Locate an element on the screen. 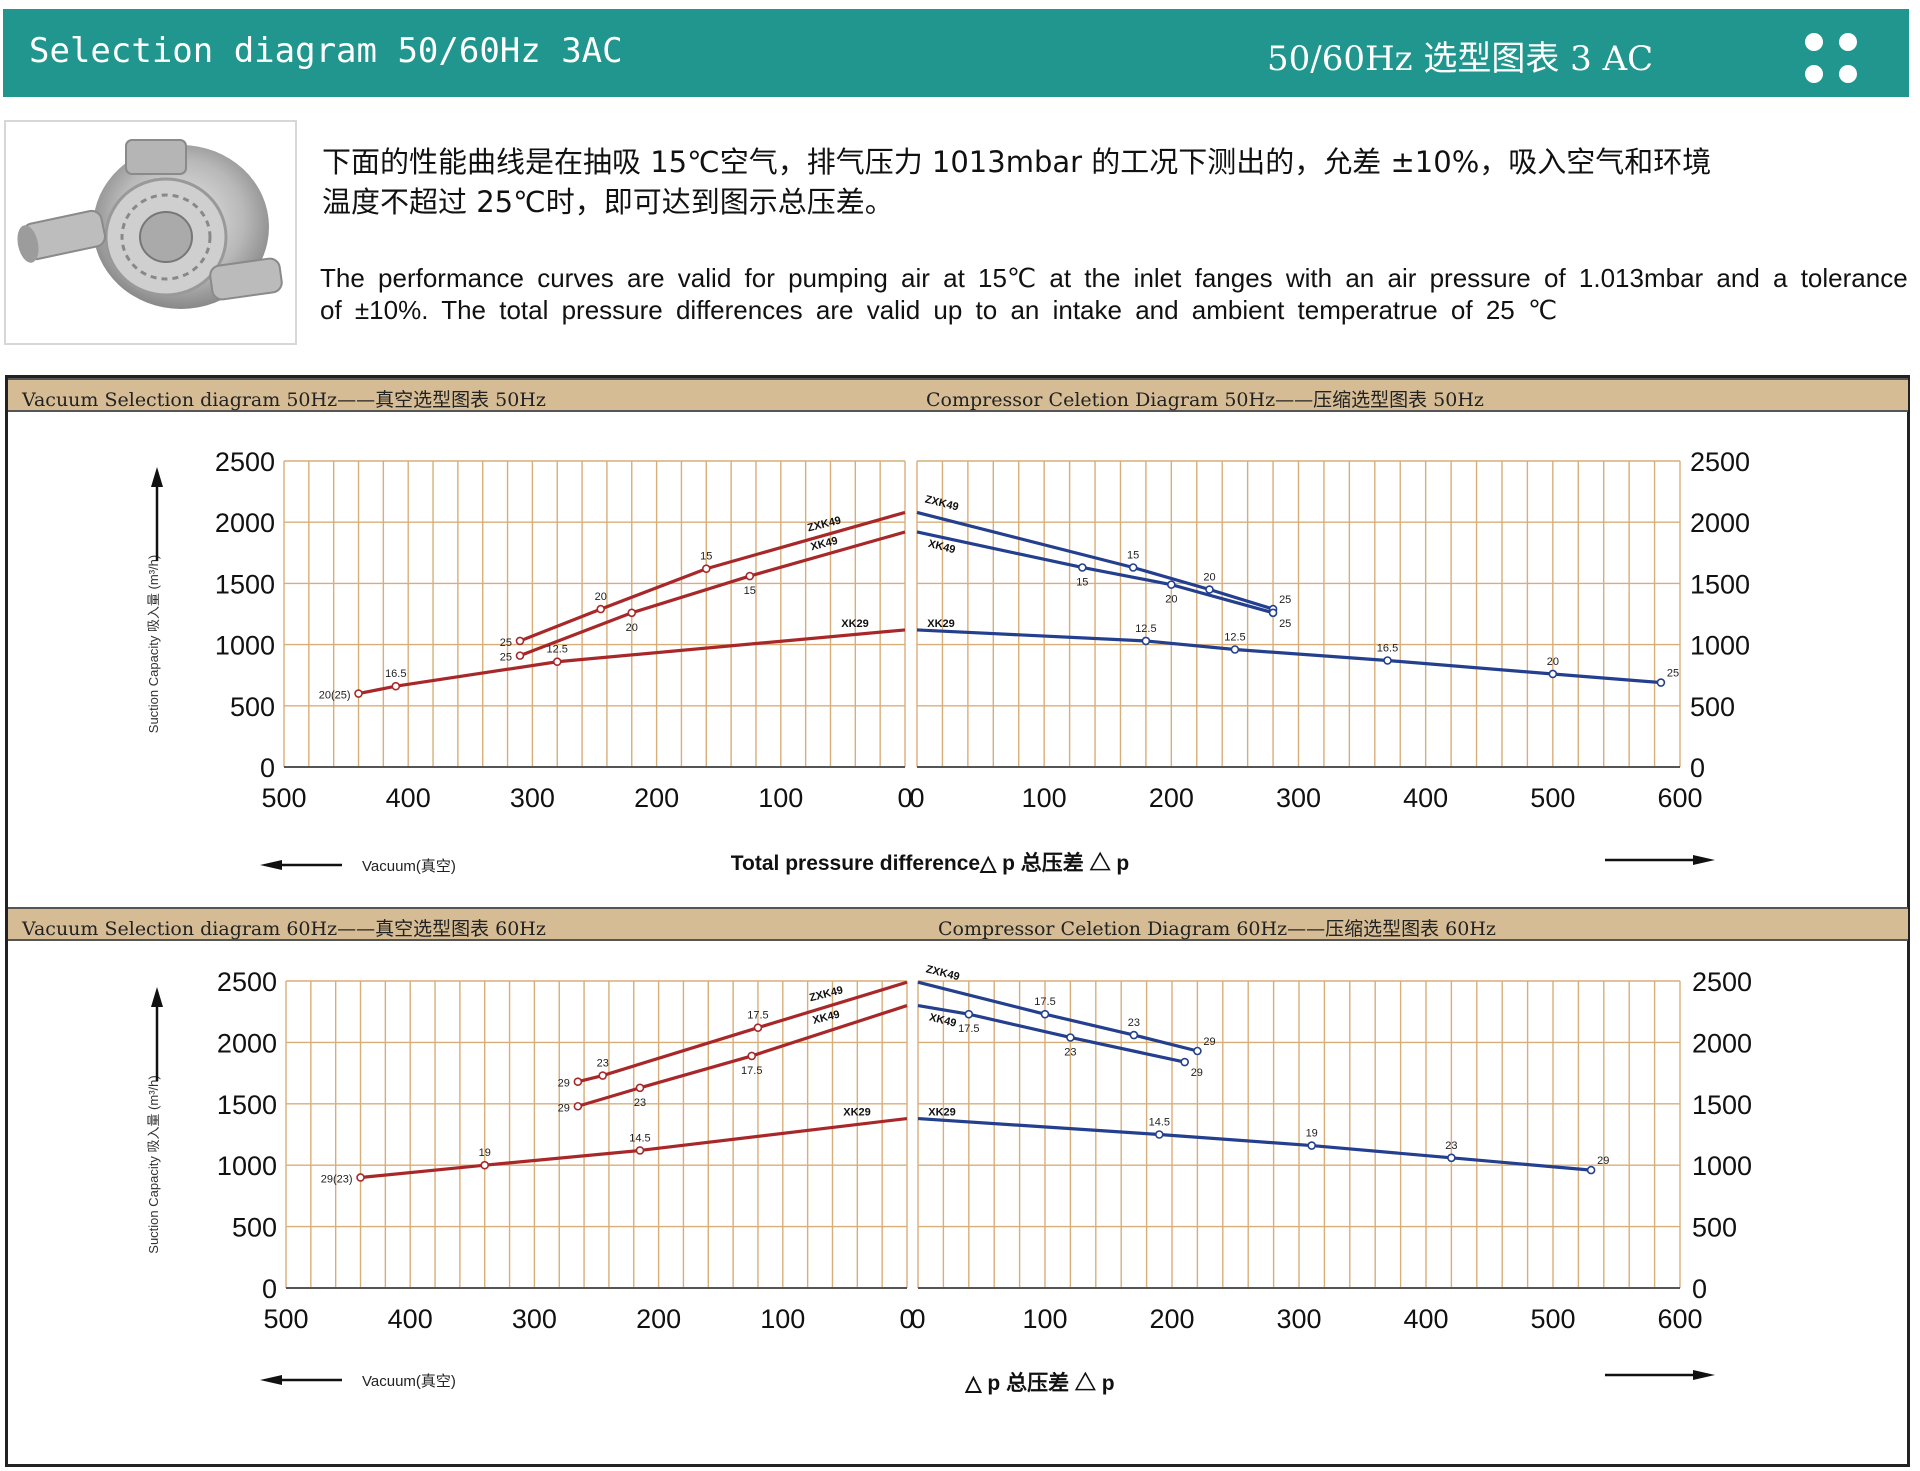 Image resolution: width=1920 pixels, height=1471 pixels. series-name-label-vacuum: ZXK49 is located at coordinates (826, 994).